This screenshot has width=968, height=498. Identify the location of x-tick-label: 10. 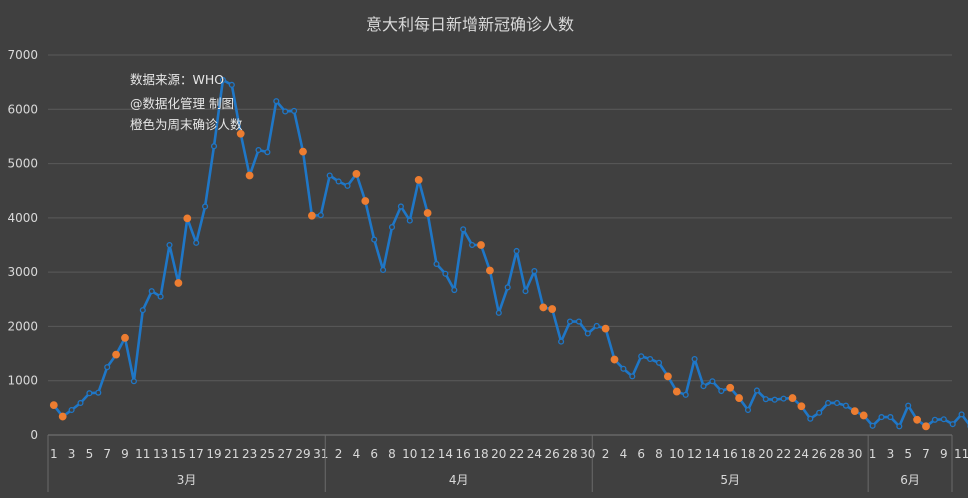
(409, 454).